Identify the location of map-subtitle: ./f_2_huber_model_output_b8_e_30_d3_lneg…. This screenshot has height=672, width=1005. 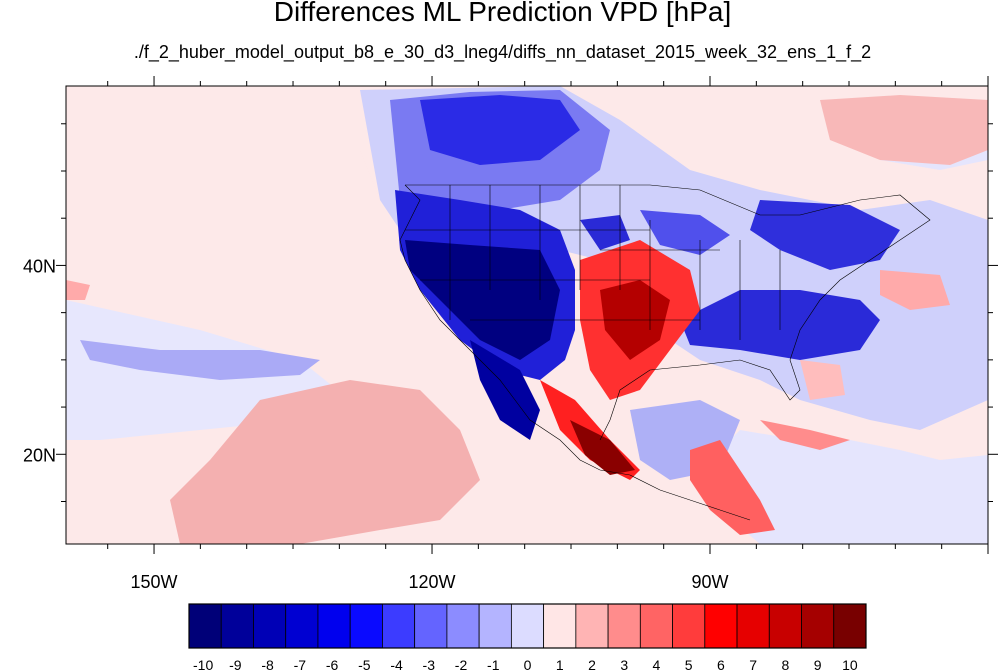
(502, 52).